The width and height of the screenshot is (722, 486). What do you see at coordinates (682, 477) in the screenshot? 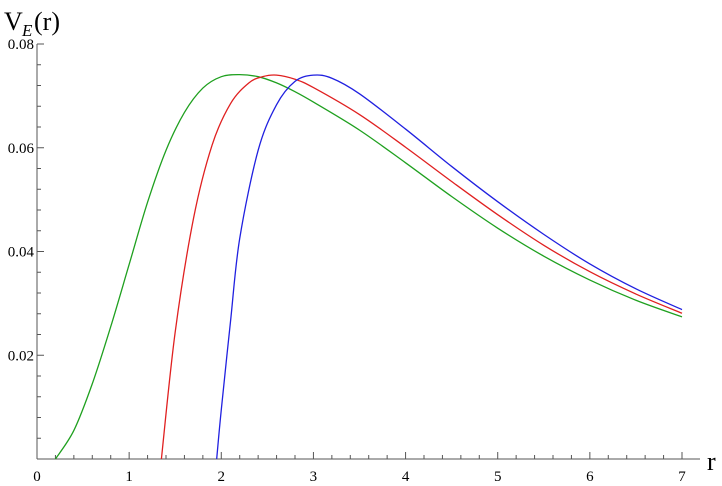
I see `x-tick-label: 7` at bounding box center [682, 477].